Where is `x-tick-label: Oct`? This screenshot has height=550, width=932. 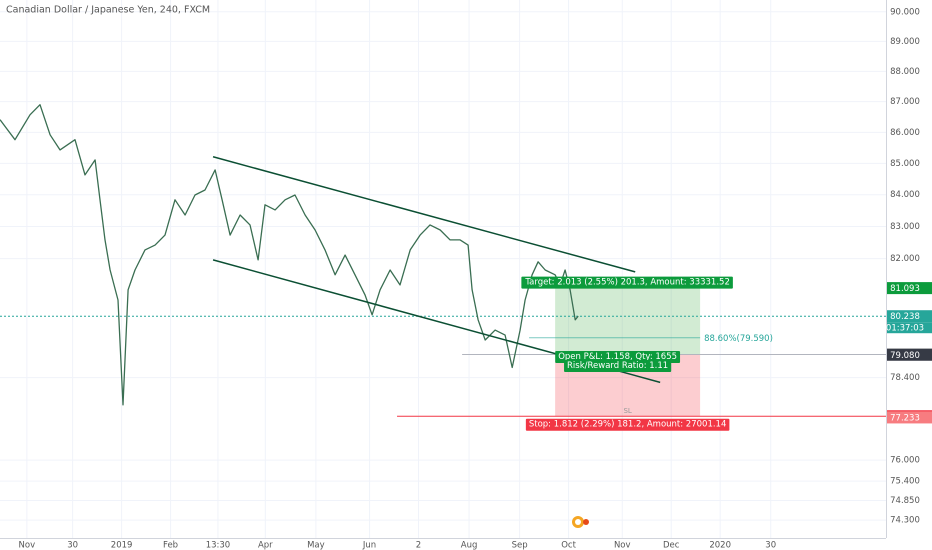
x-tick-label: Oct is located at coordinates (568, 545).